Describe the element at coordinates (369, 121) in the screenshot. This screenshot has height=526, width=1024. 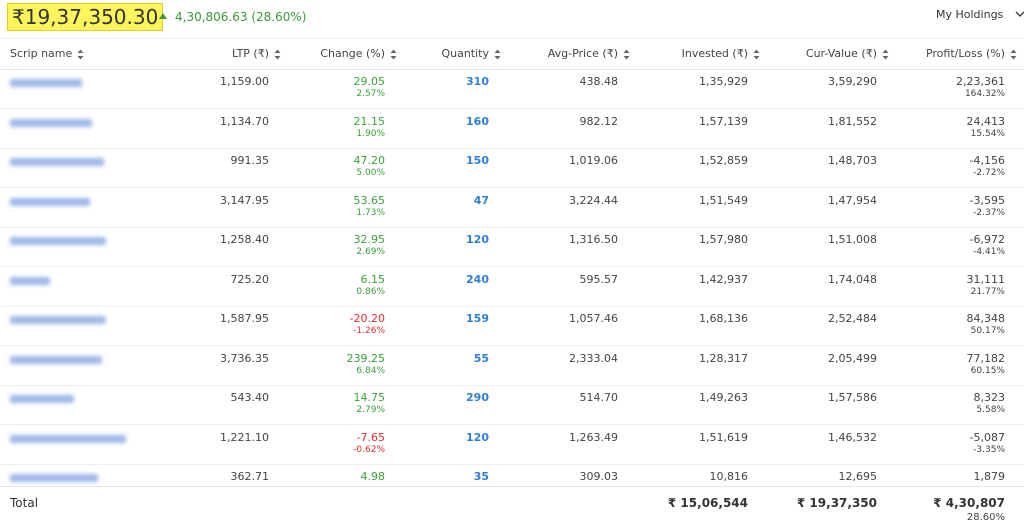
I see `change: 21.15` at that location.